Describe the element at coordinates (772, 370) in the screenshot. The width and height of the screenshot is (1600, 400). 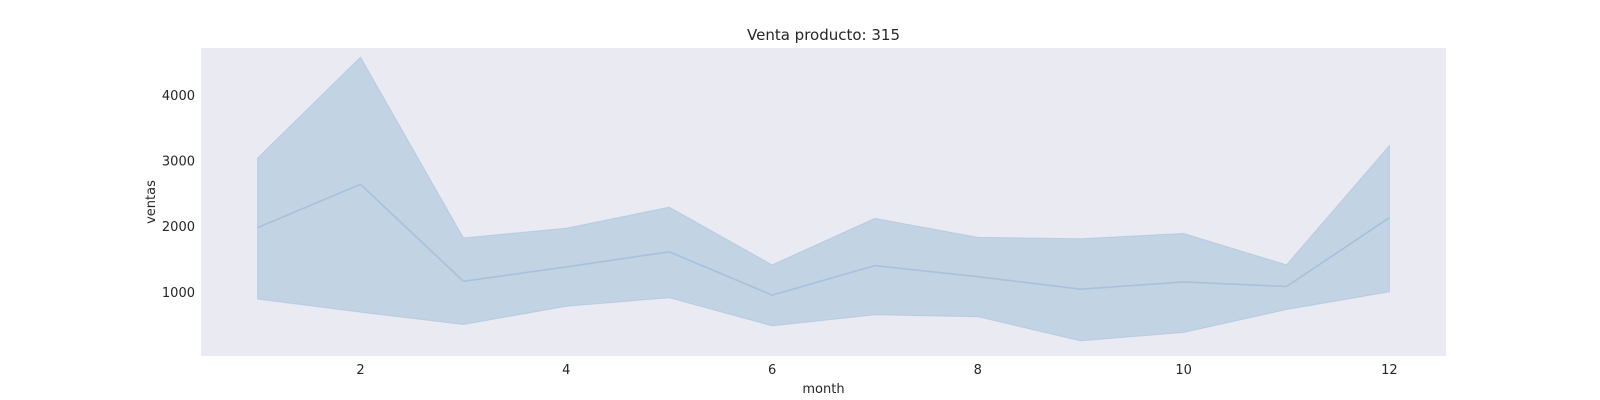
I see `x-tick-label-6: 6` at that location.